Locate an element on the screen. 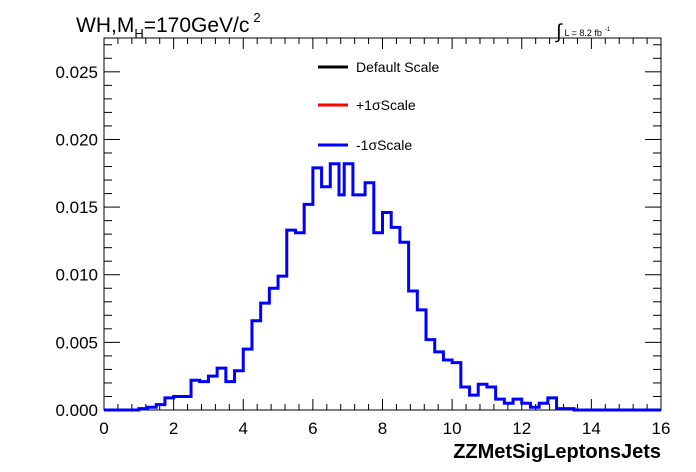  x-tick-label: 14 is located at coordinates (591, 428).